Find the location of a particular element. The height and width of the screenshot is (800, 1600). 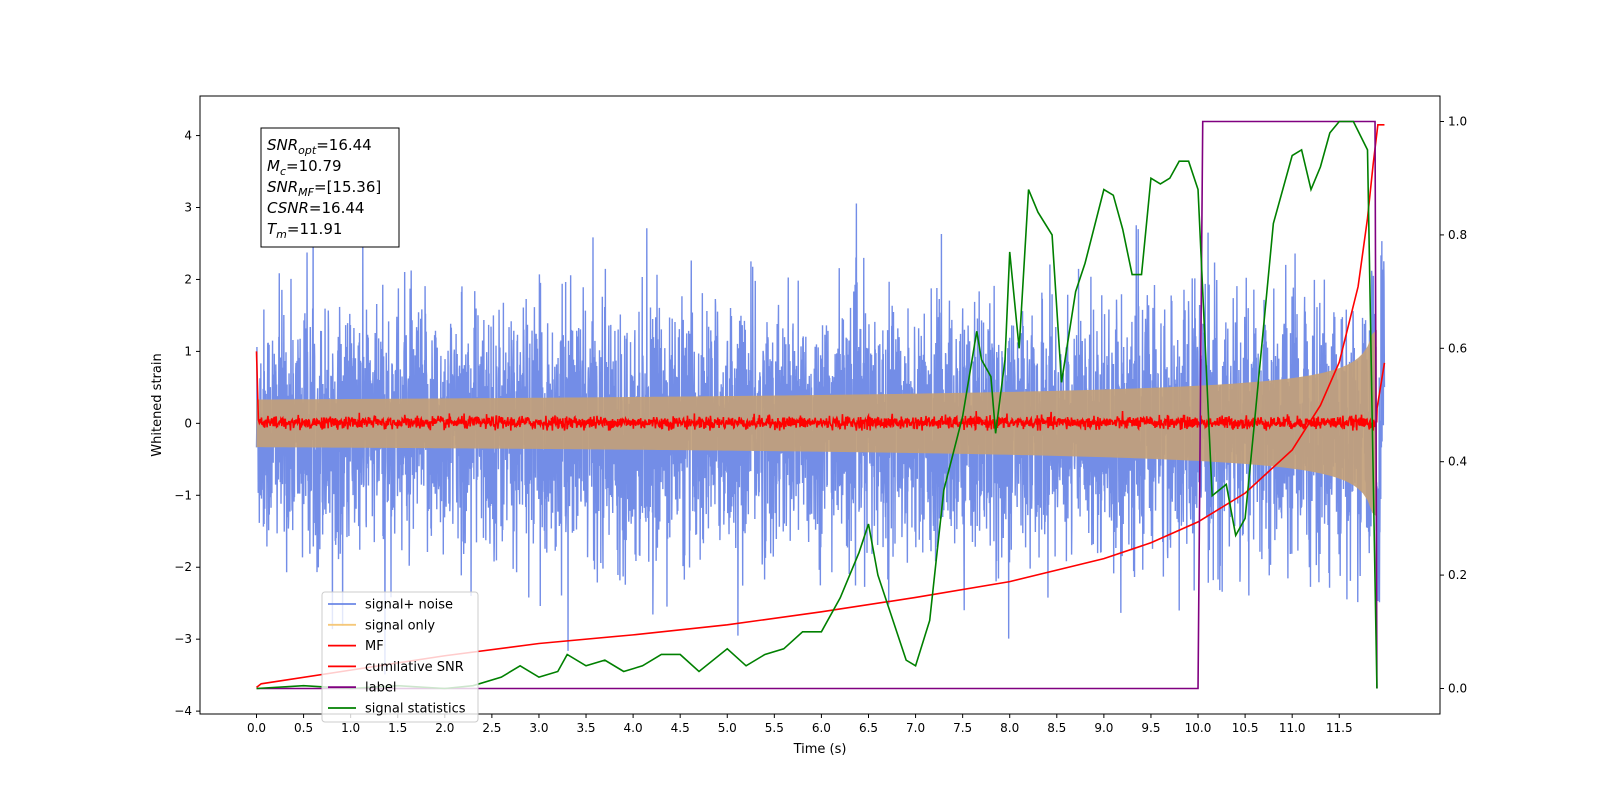

legend-label: signal+ noise is located at coordinates (409, 605).